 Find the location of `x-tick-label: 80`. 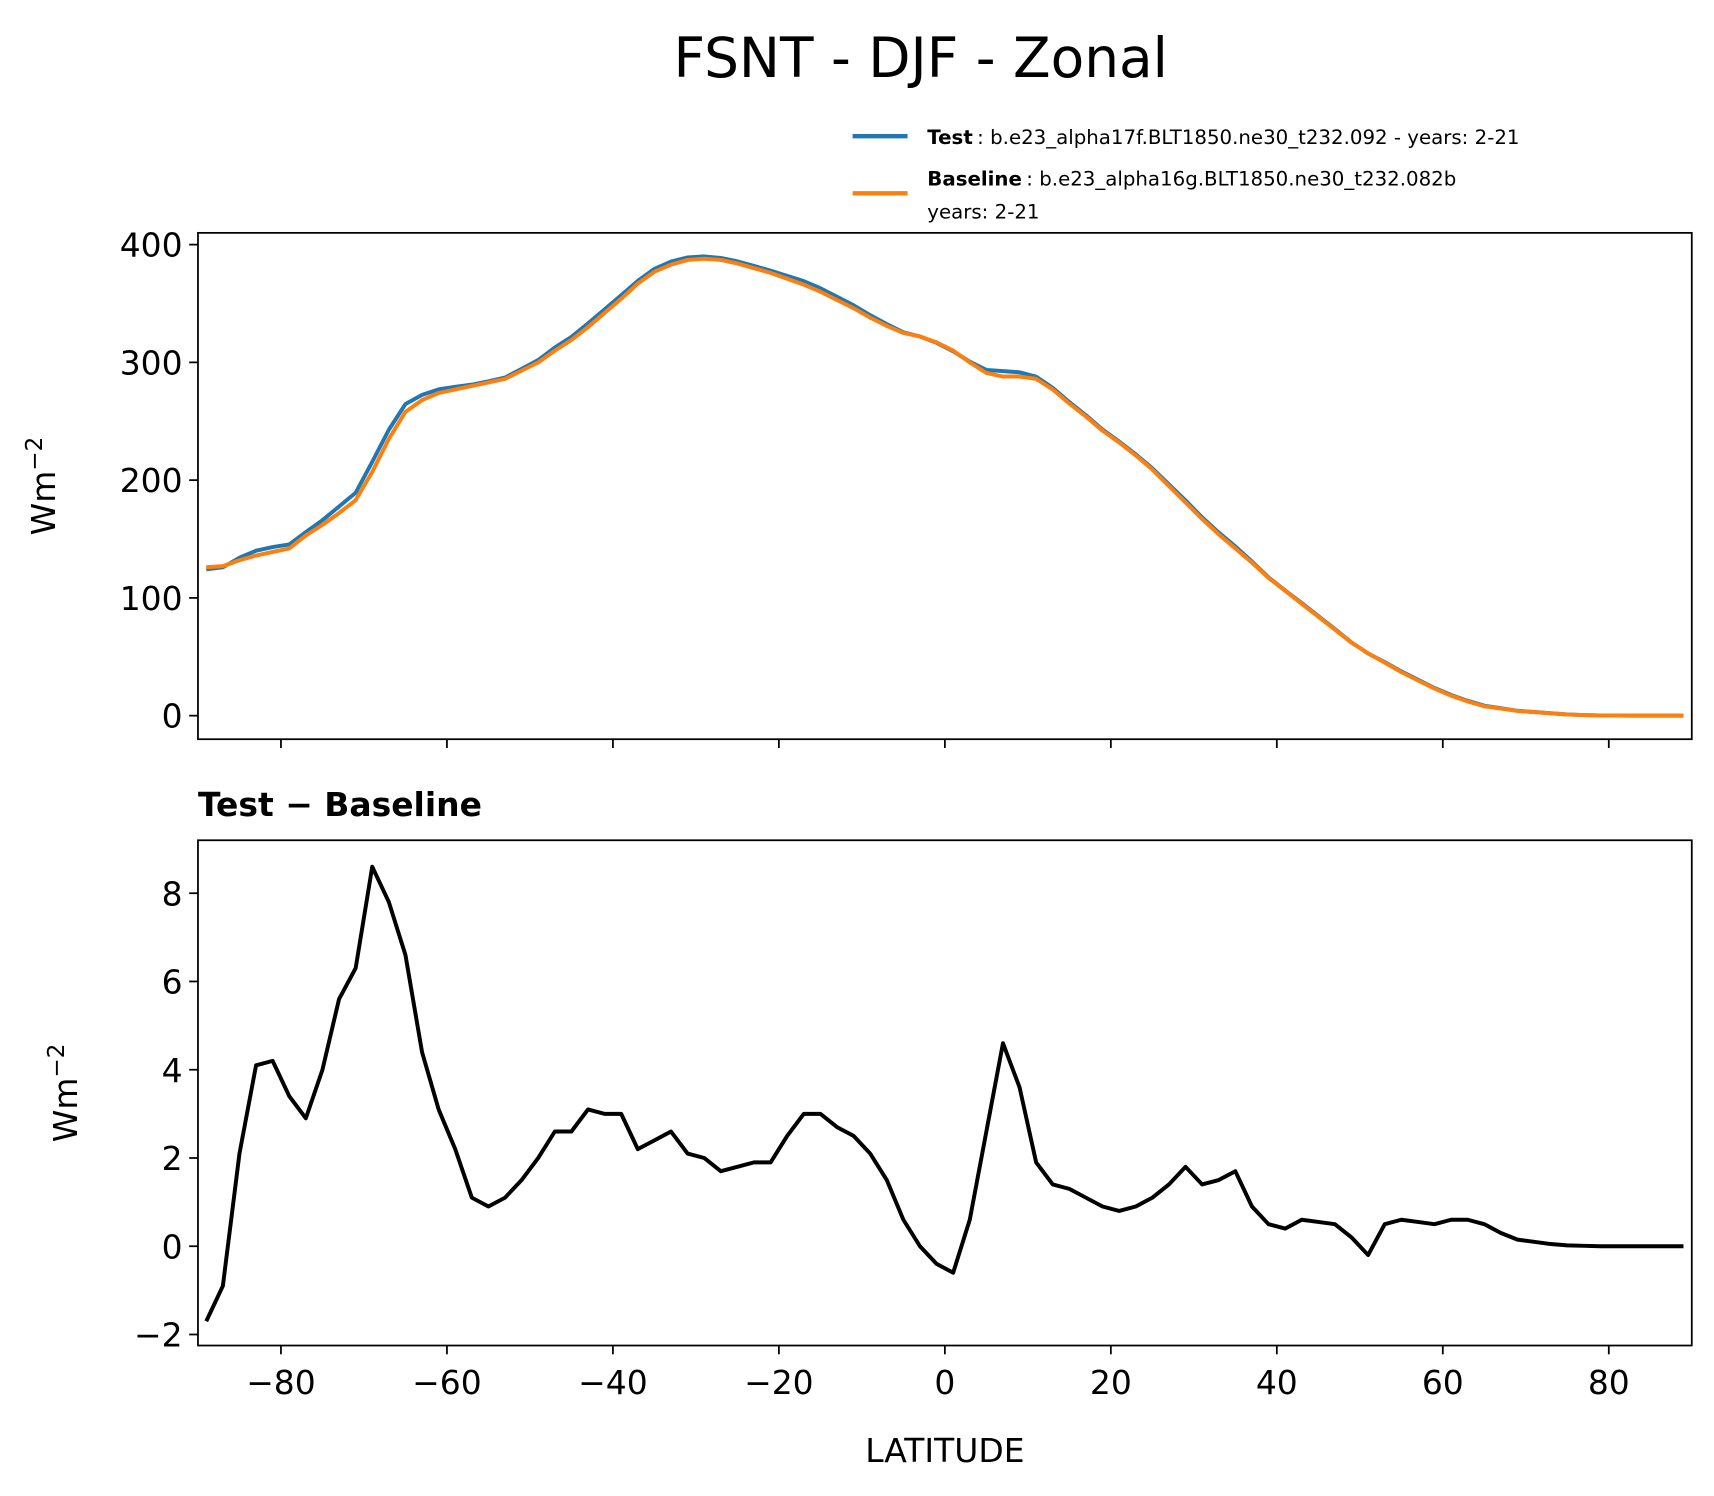

x-tick-label: 80 is located at coordinates (1609, 1382).